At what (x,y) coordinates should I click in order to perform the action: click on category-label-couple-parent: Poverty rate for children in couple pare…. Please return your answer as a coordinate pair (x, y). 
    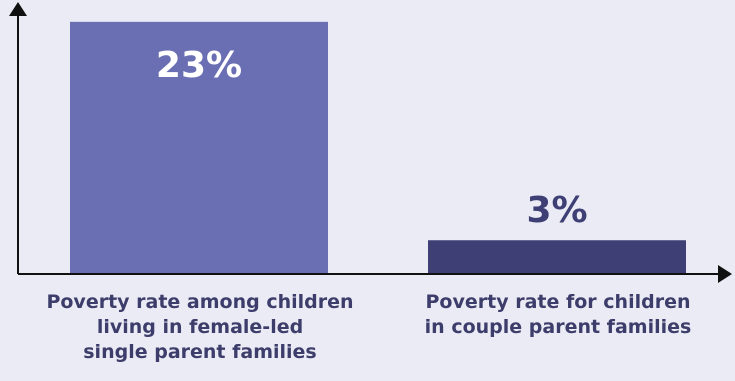
    Looking at the image, I should click on (558, 314).